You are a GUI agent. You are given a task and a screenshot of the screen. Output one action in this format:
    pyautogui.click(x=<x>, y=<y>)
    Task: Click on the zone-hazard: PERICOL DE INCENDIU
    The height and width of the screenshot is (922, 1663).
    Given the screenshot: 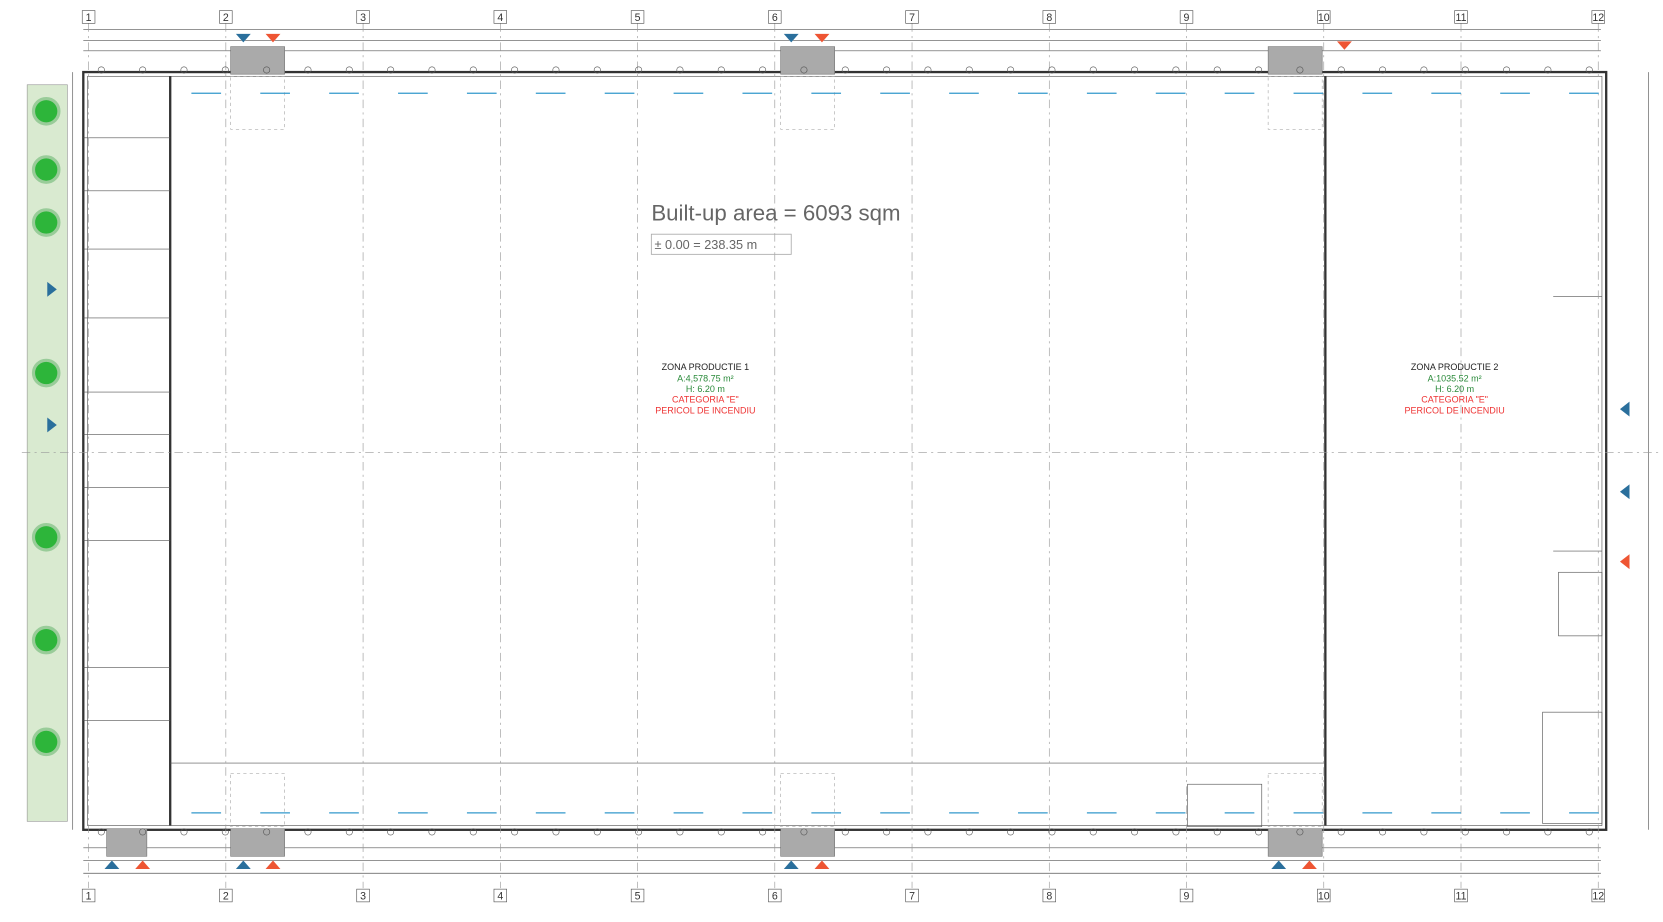 What is the action you would take?
    pyautogui.click(x=705, y=410)
    